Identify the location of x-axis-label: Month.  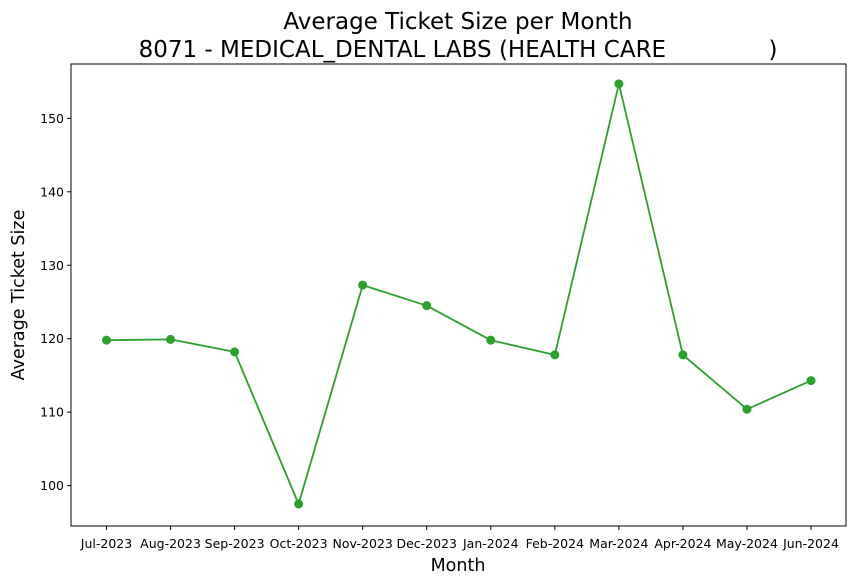
(458, 566).